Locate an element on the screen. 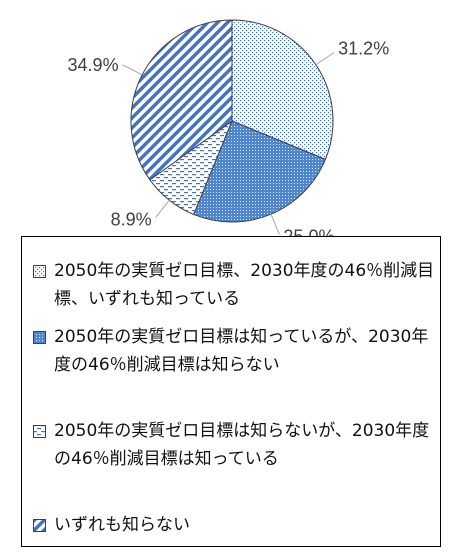 This screenshot has height=555, width=474. data-label: 8.9% is located at coordinates (131, 219).